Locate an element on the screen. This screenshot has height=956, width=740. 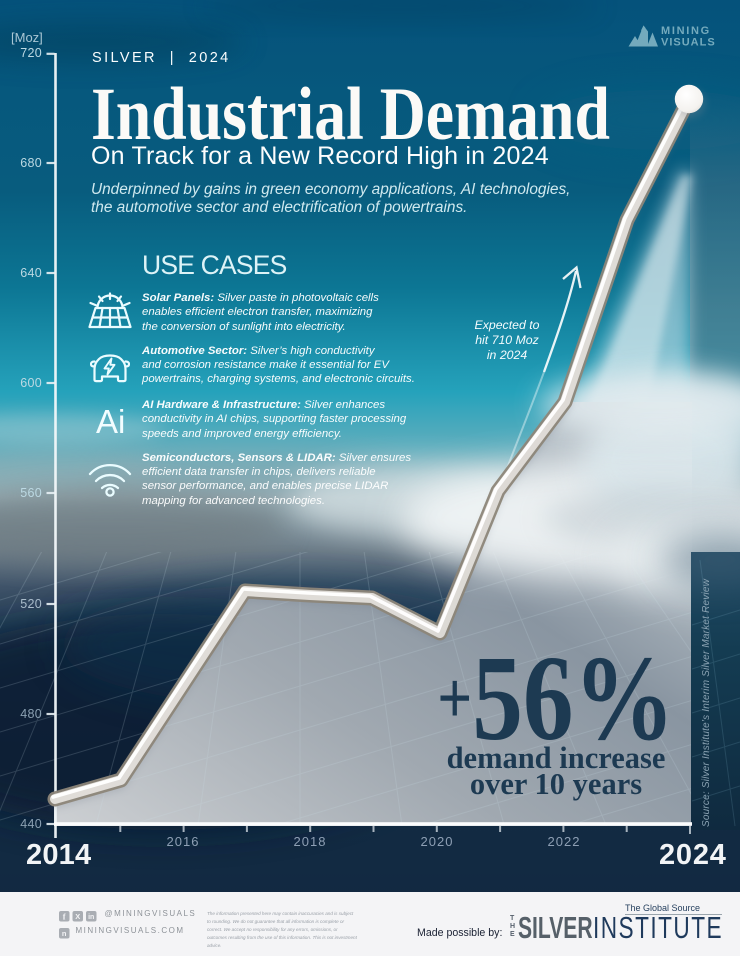
svg-text: f is located at coordinates (64, 916).